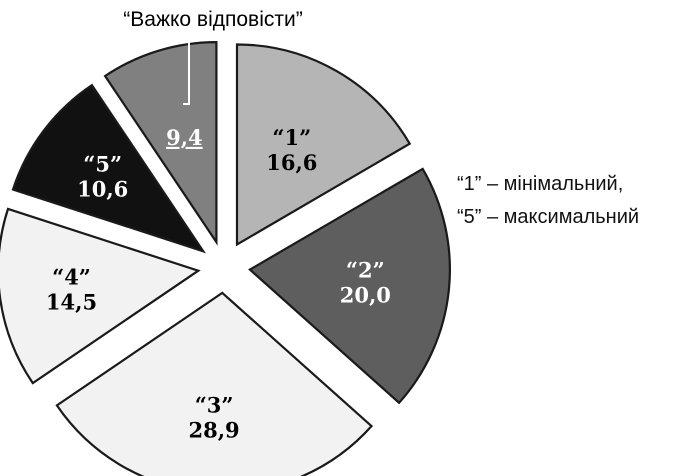 The height and width of the screenshot is (476, 690). I want to click on slice-category: “3”, so click(214, 405).